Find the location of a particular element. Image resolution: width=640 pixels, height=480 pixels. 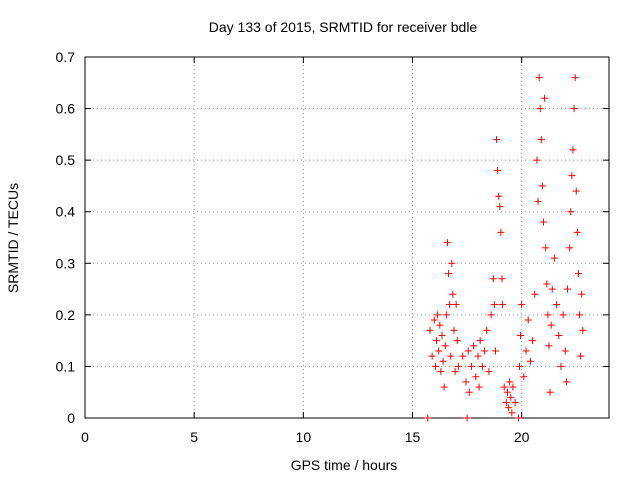

y-tick-label: 0.4 is located at coordinates (66, 212).